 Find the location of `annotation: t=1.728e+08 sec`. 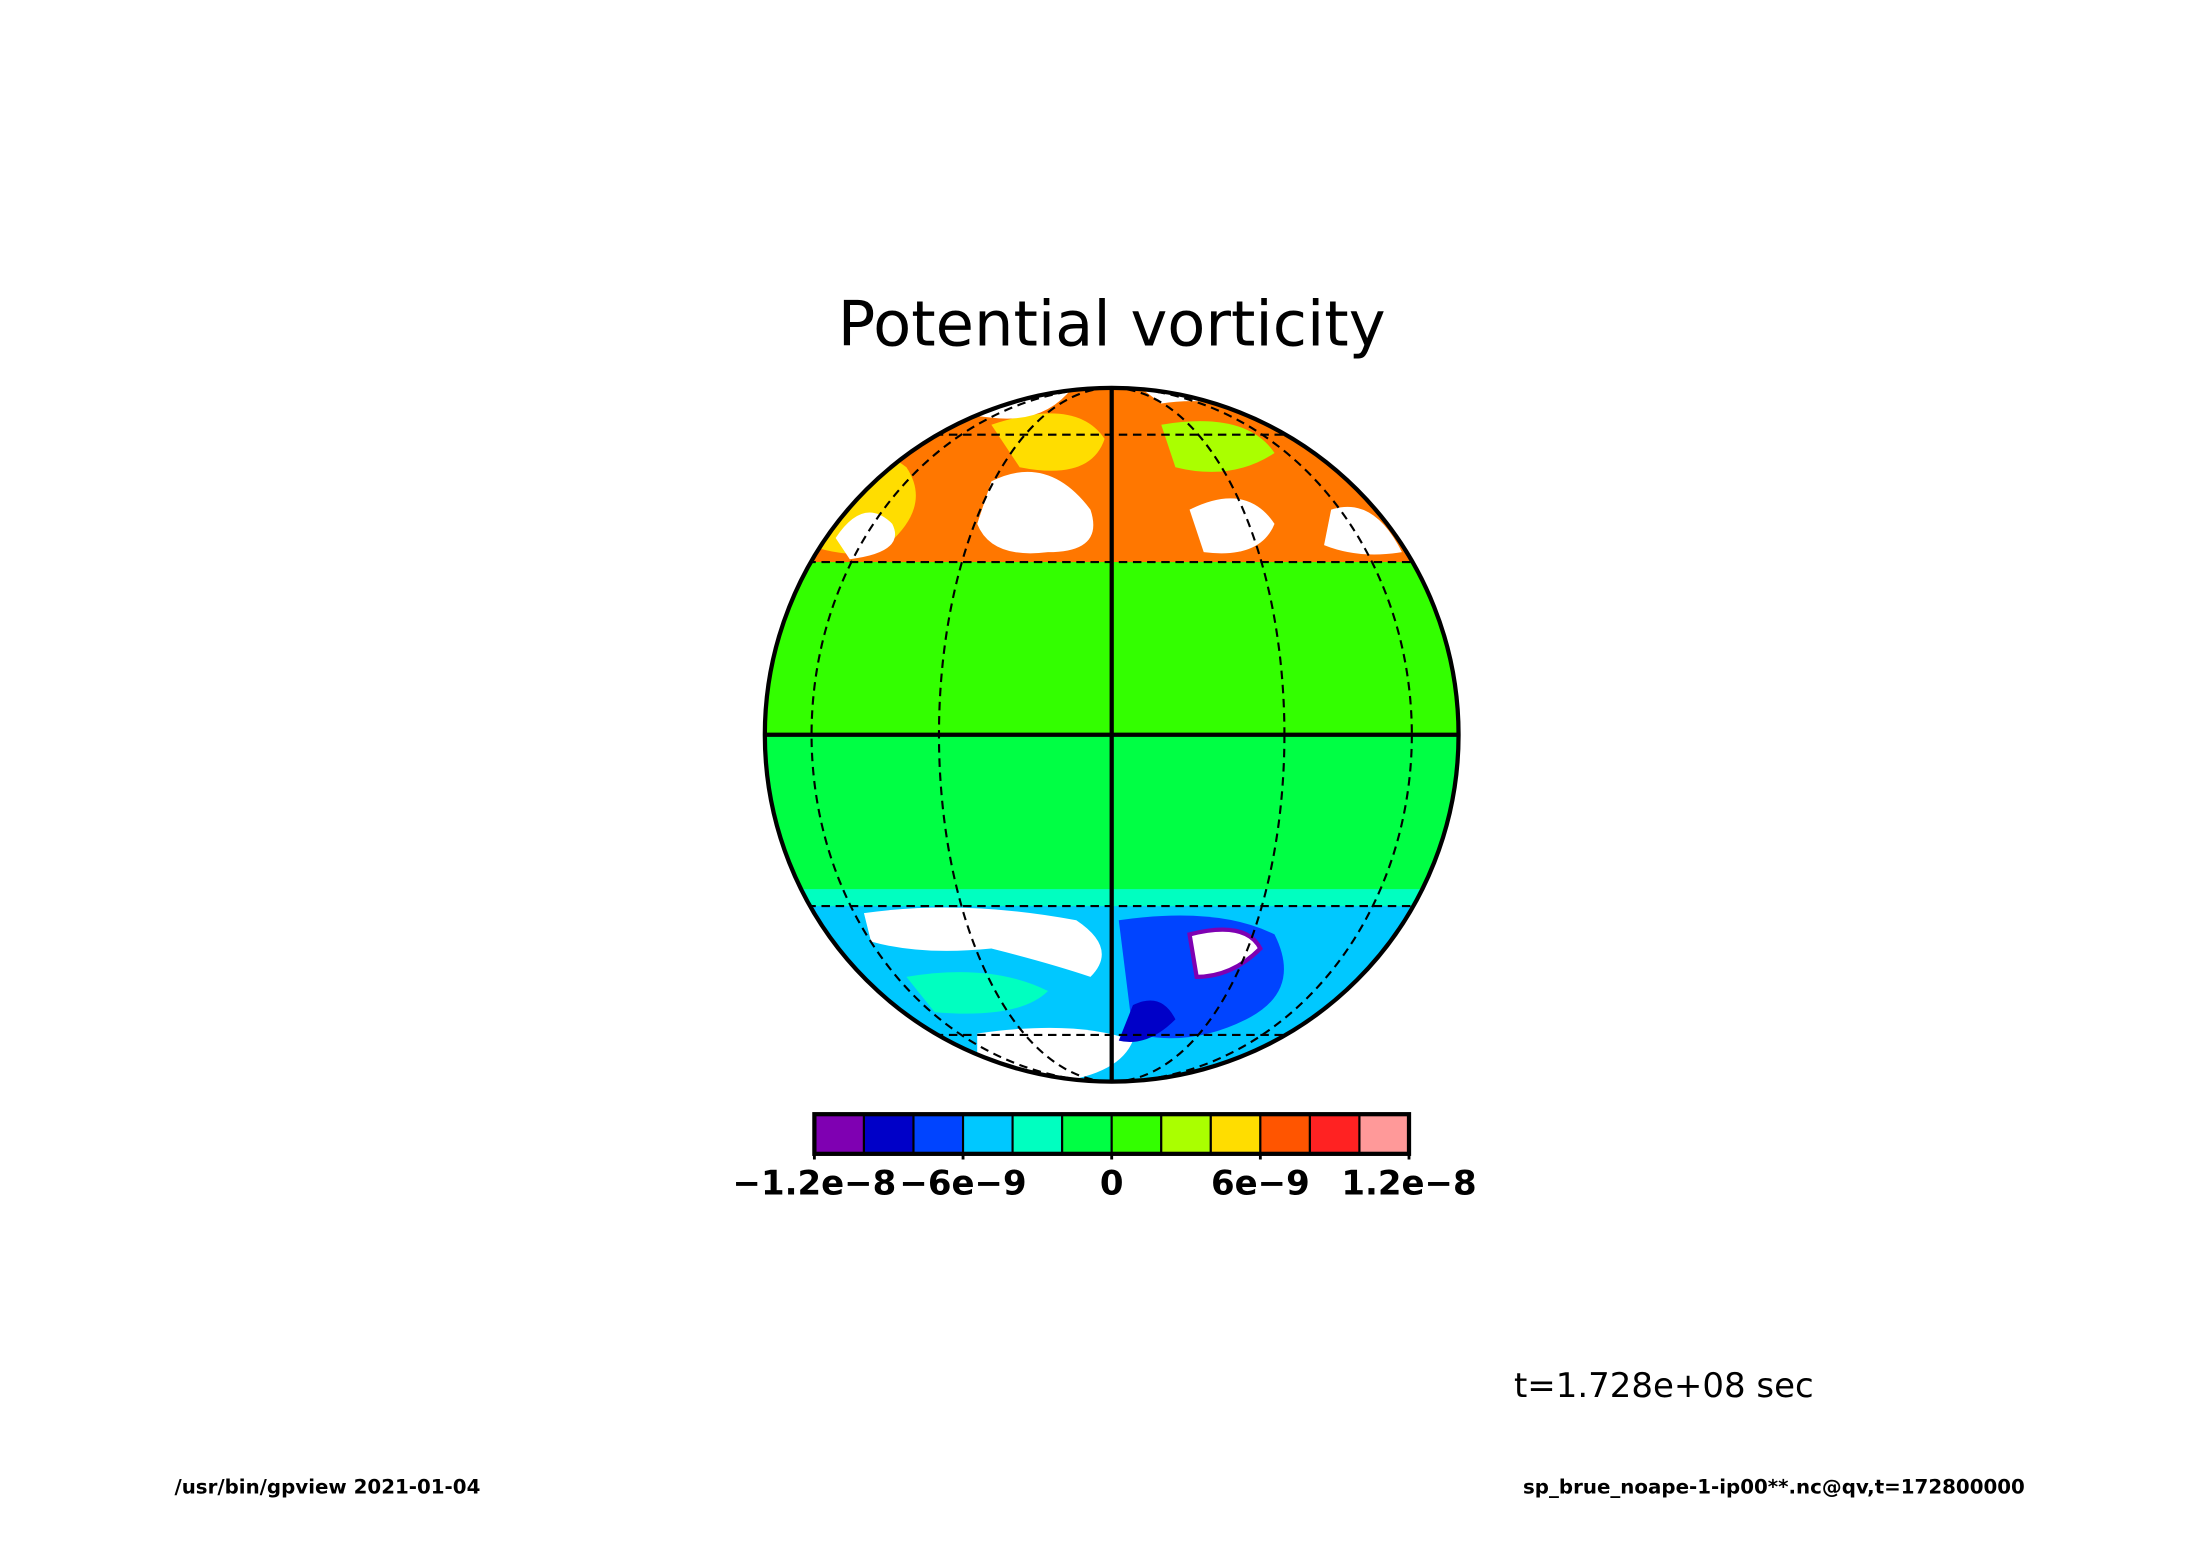

annotation: t=1.728e+08 sec is located at coordinates (1664, 1386).